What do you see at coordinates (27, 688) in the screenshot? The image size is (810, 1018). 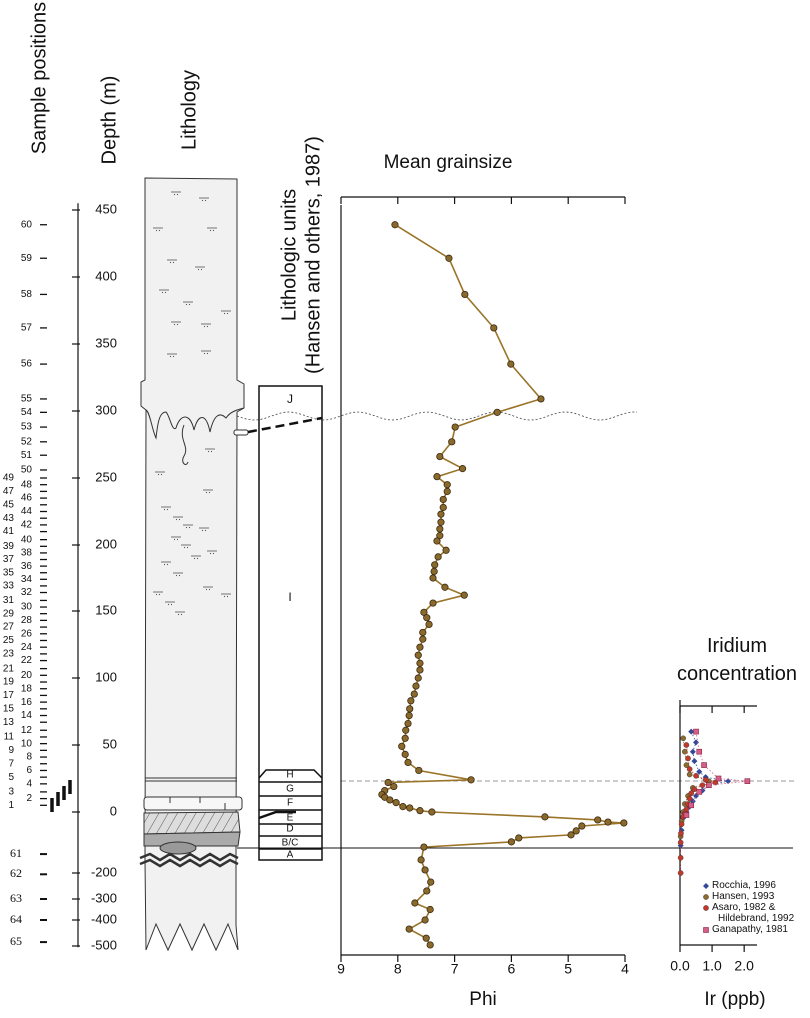 I see `sample-label: 18` at bounding box center [27, 688].